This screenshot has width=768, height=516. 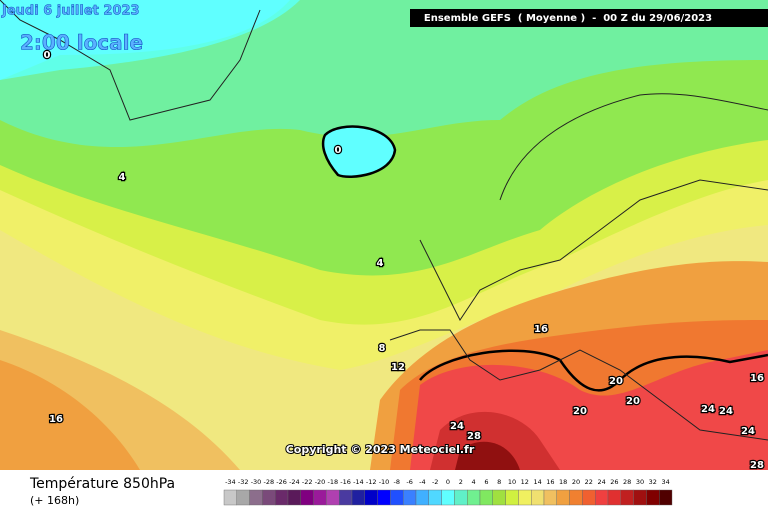 I want to click on scale-label: 34, so click(x=665, y=482).